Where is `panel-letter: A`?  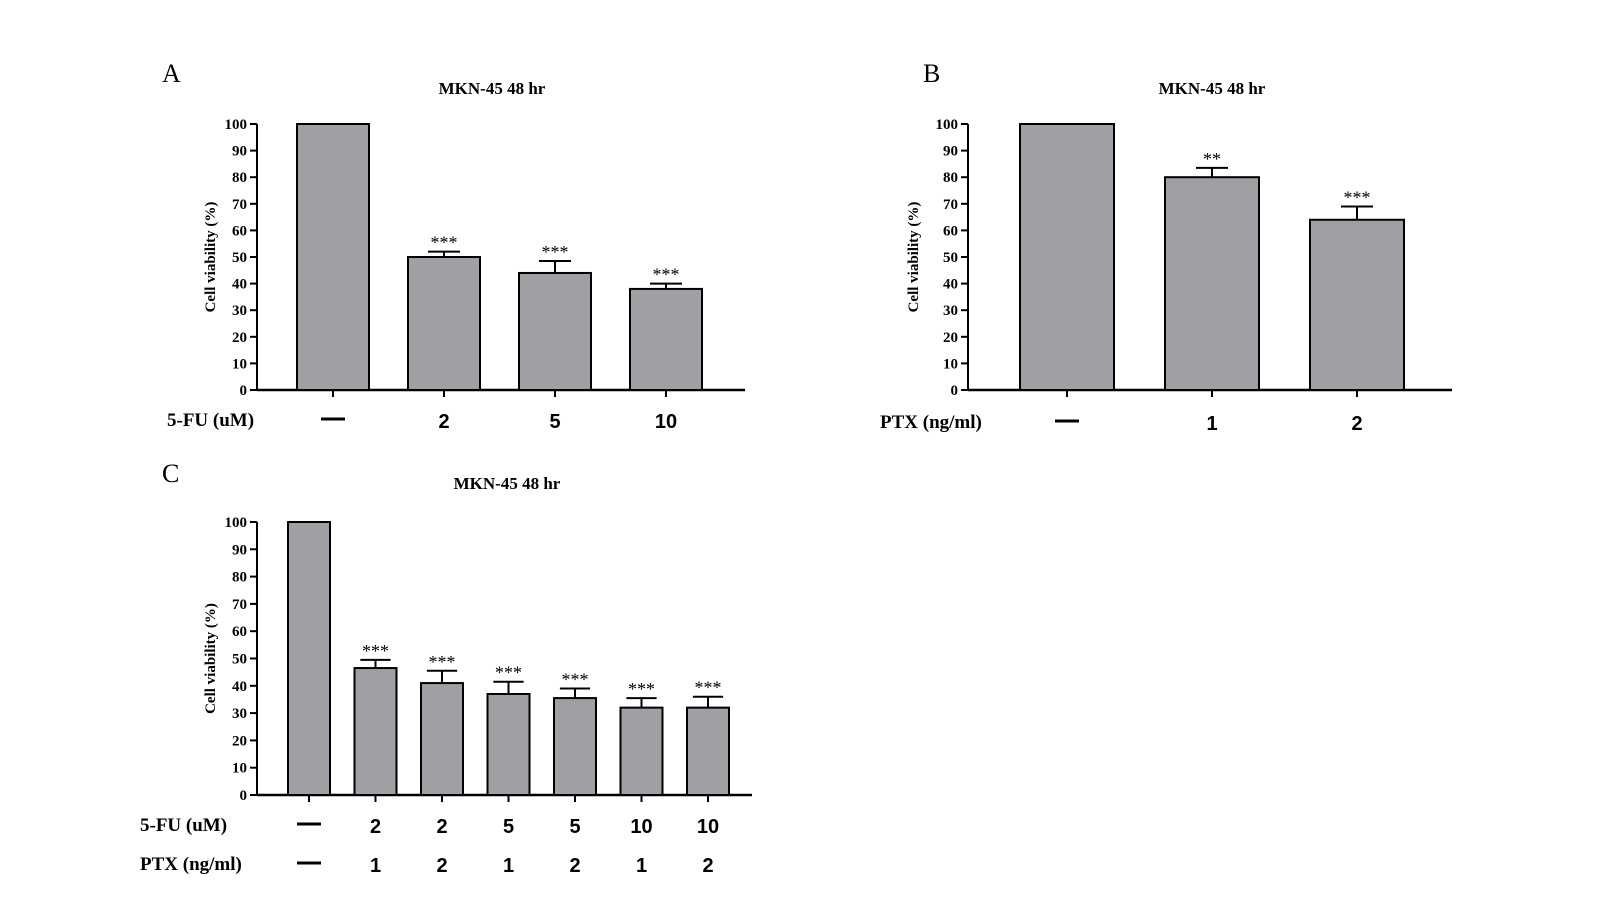
panel-letter: A is located at coordinates (171, 73).